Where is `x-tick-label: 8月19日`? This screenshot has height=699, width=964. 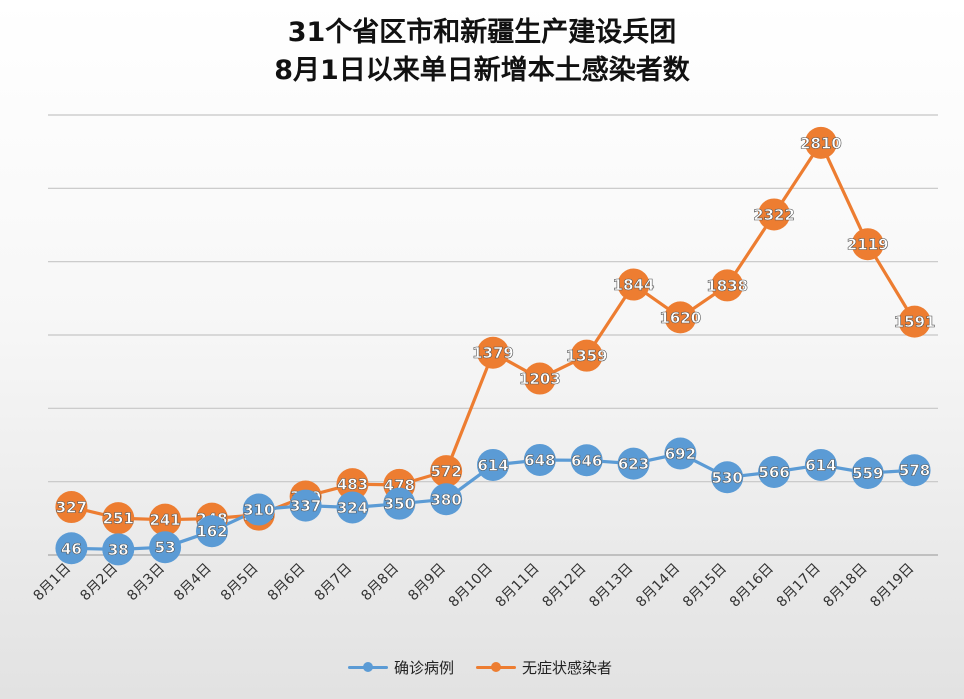 x-tick-label: 8月19日 is located at coordinates (892, 586).